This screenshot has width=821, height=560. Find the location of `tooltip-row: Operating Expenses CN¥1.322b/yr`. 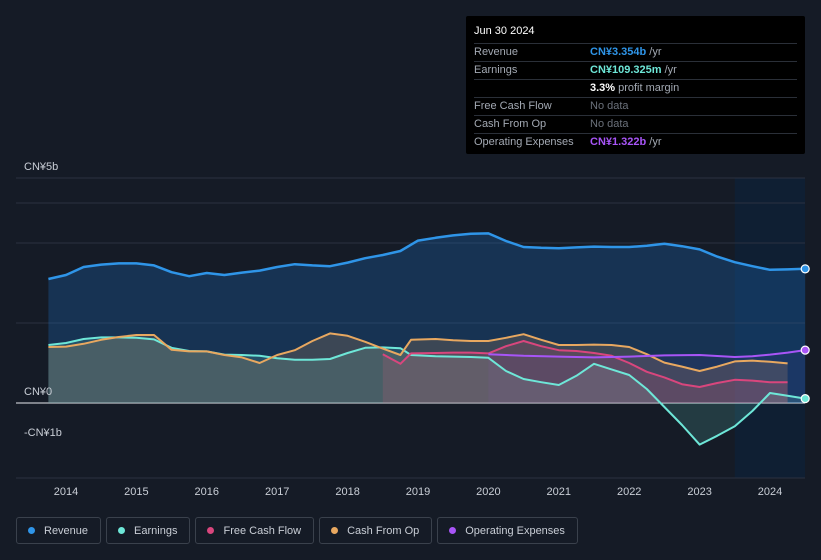

tooltip-row: Operating Expenses CN¥1.322b/yr is located at coordinates (635, 142).